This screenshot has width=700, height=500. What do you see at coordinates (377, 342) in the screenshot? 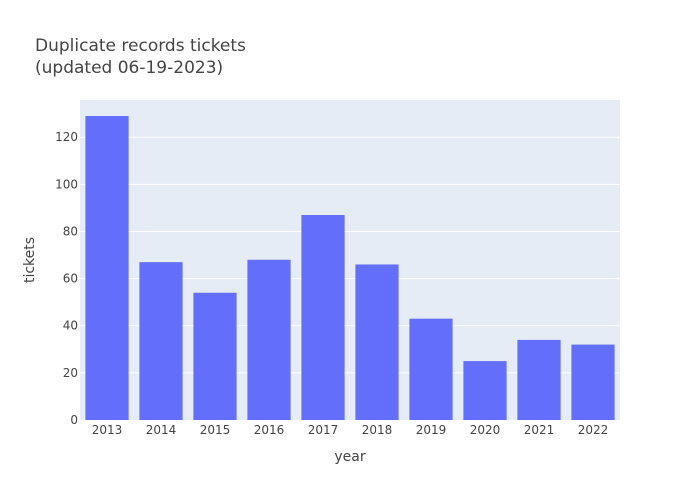
I see `bar-2018` at bounding box center [377, 342].